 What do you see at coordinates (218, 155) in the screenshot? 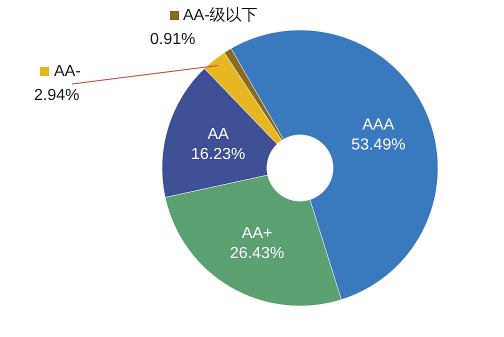
I see `data-label: 16.23%` at bounding box center [218, 155].